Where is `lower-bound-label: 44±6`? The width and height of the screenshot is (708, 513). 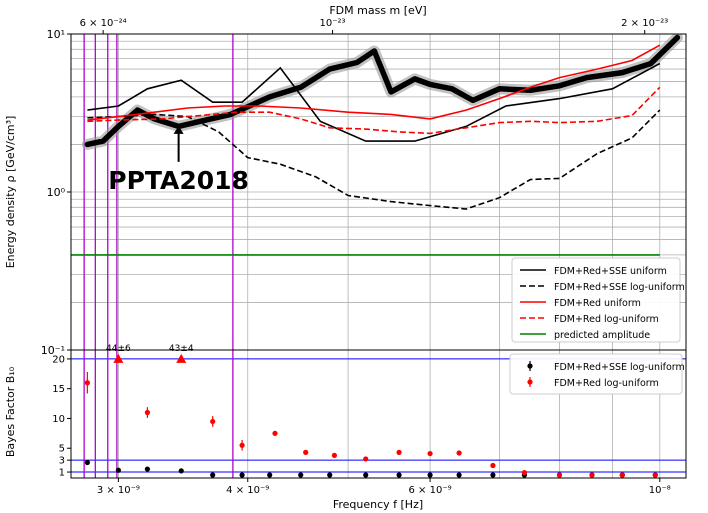
lower-bound-label: 44±6 is located at coordinates (118, 349).